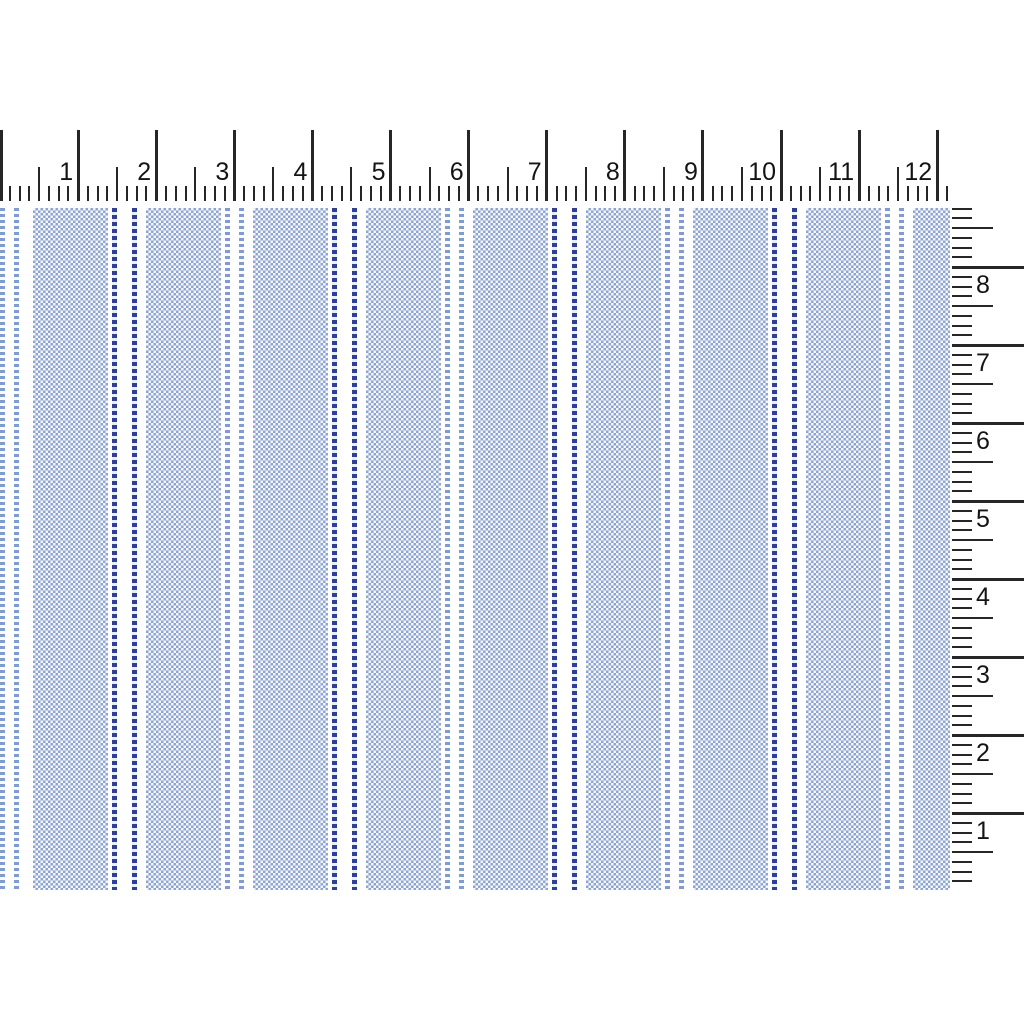 The width and height of the screenshot is (1024, 1024). I want to click on top-ruler-inch-label: 8, so click(612, 172).